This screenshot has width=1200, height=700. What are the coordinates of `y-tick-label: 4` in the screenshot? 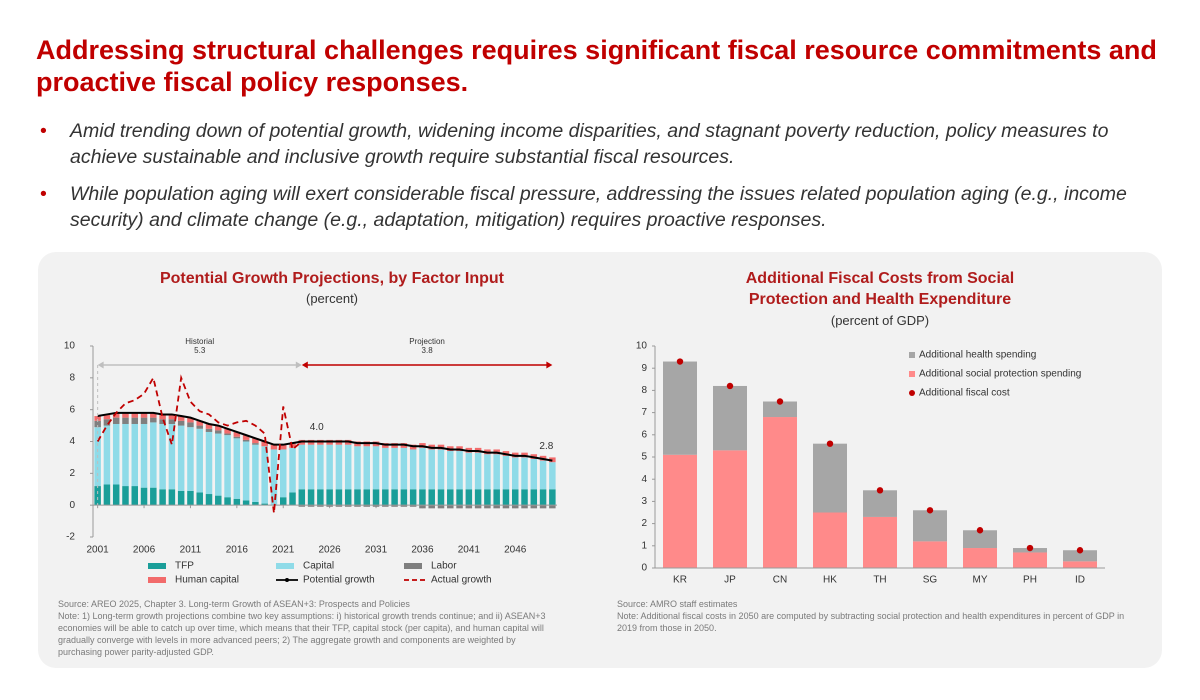 It's located at (72, 441).